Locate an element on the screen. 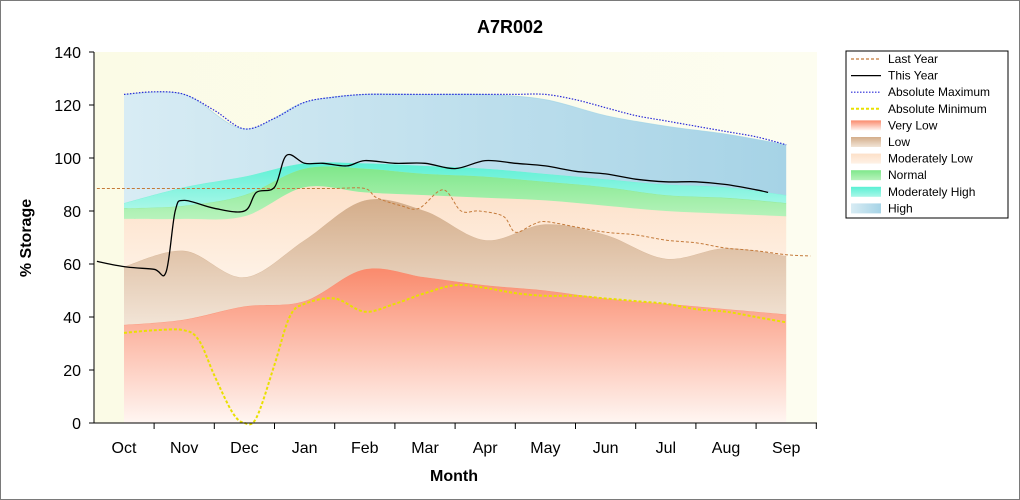 This screenshot has width=1020, height=500. x-tick-label: Nov is located at coordinates (184, 448).